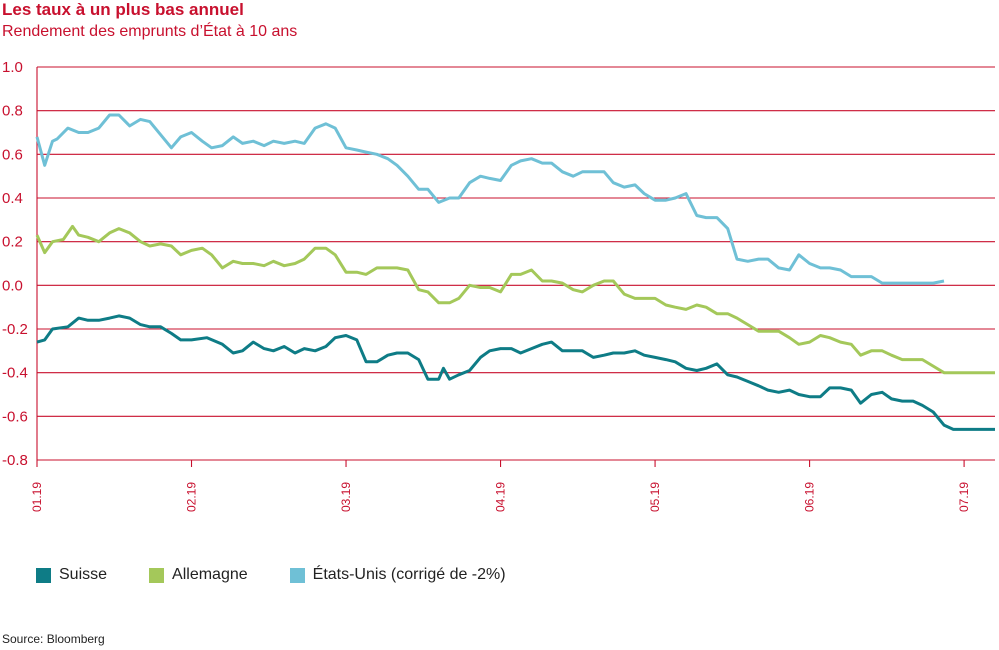  What do you see at coordinates (12, 67) in the screenshot?
I see `y-tick-label: 1.0` at bounding box center [12, 67].